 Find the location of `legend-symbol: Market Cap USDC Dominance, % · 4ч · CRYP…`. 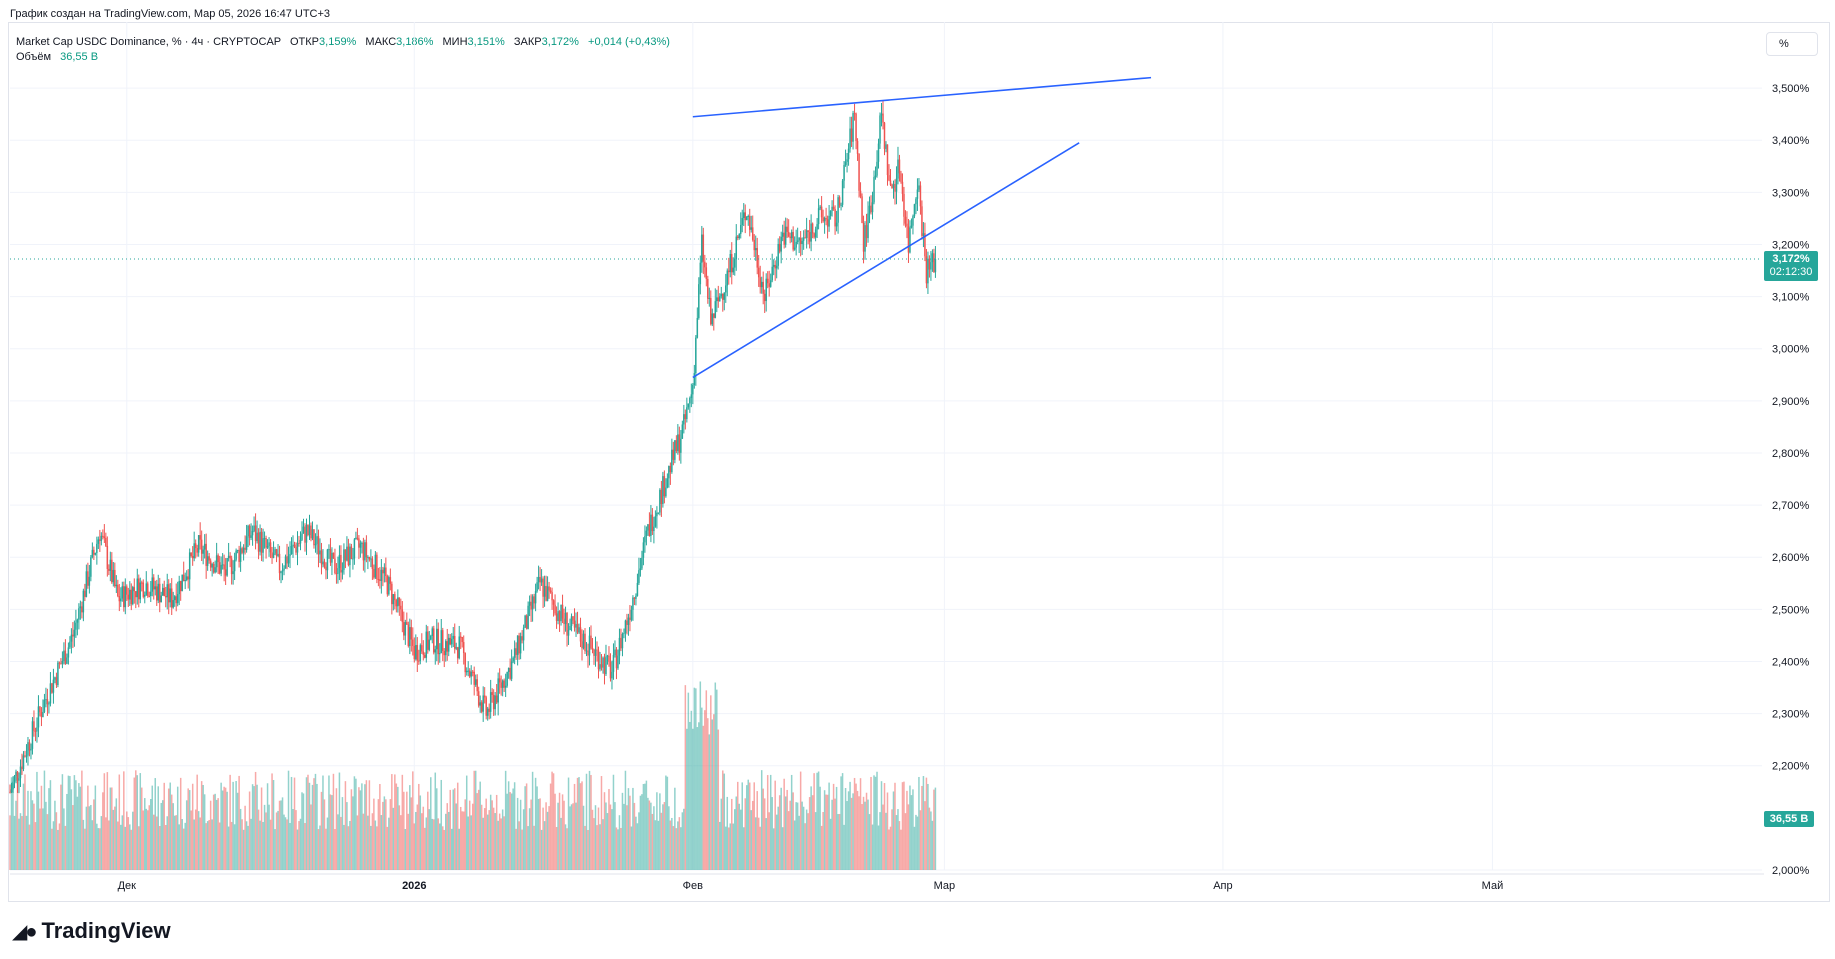

legend-symbol: Market Cap USDC Dominance, % · 4ч · CRYP… is located at coordinates (148, 42).